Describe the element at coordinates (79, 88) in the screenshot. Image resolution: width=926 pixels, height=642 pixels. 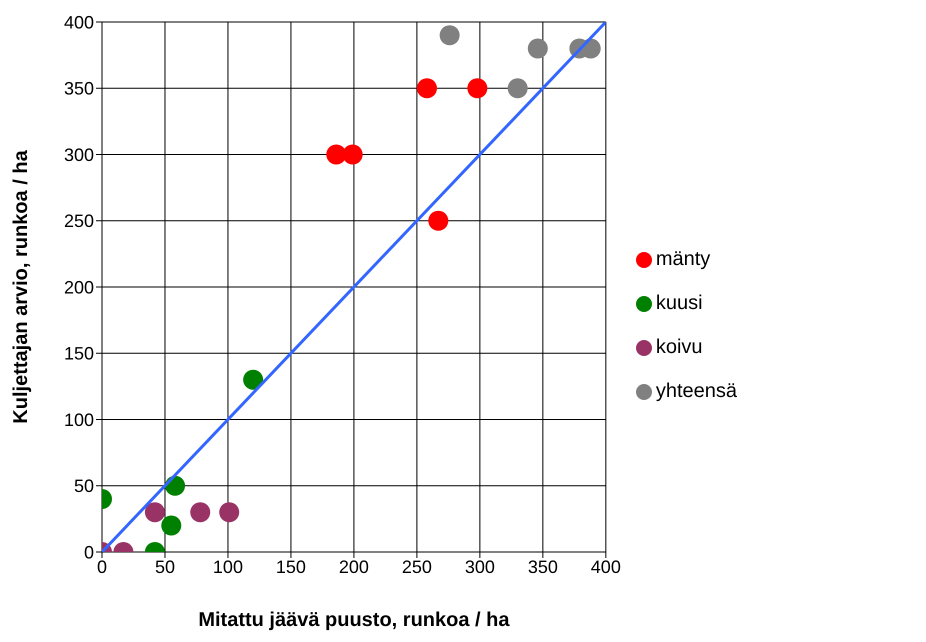
I see `y-tick-label: 350` at that location.